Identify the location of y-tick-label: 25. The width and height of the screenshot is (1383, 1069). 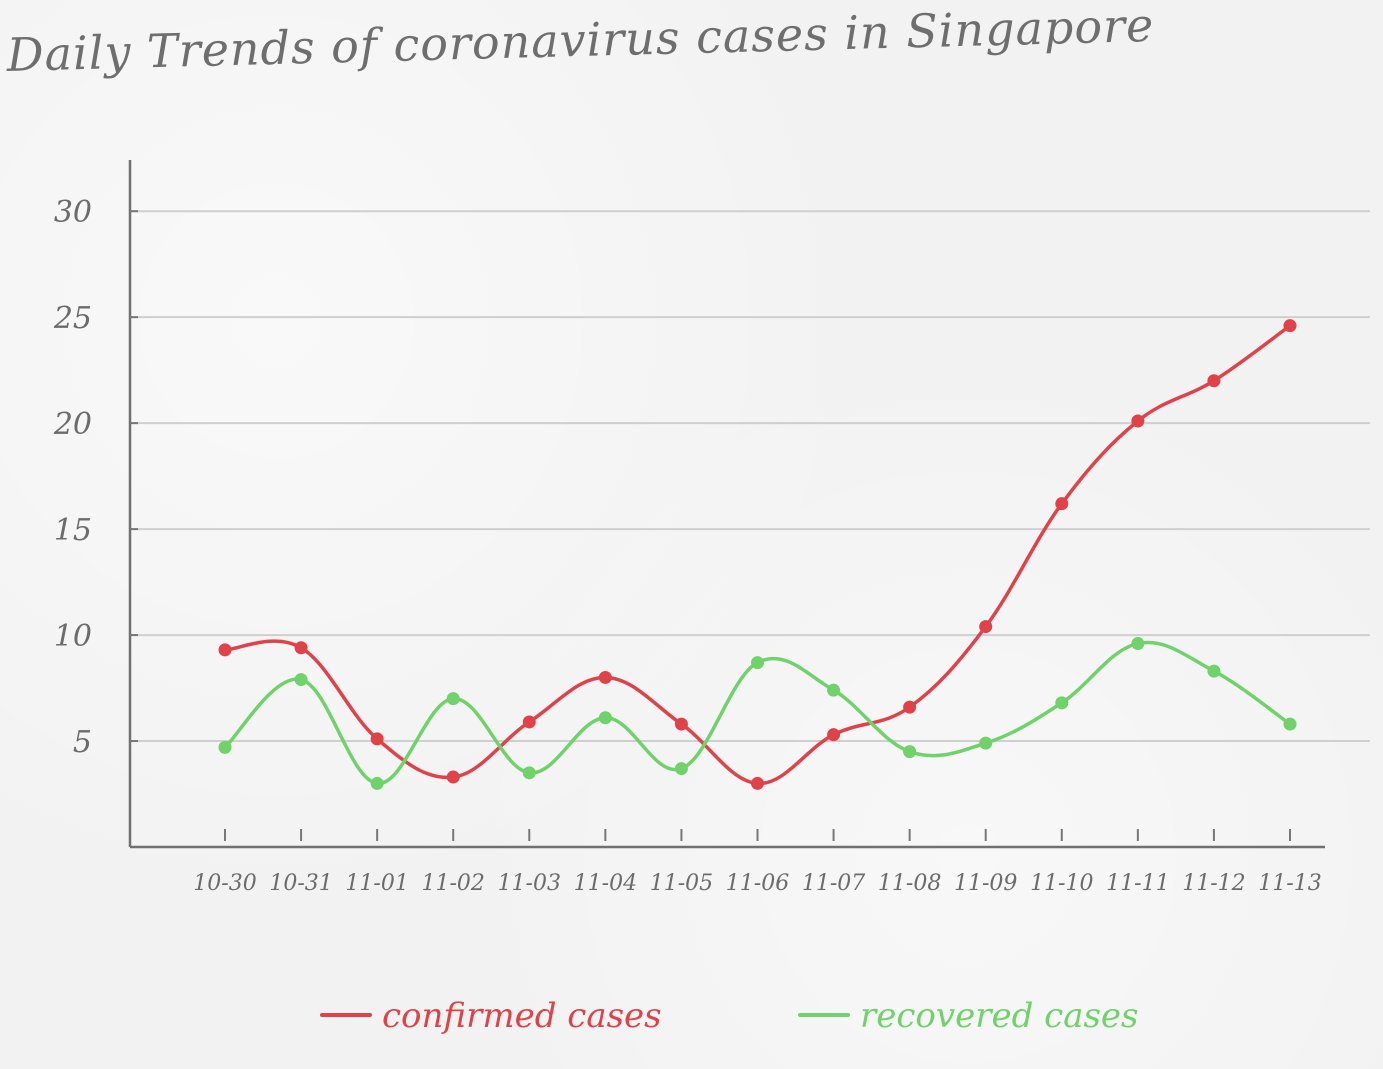
(72, 318).